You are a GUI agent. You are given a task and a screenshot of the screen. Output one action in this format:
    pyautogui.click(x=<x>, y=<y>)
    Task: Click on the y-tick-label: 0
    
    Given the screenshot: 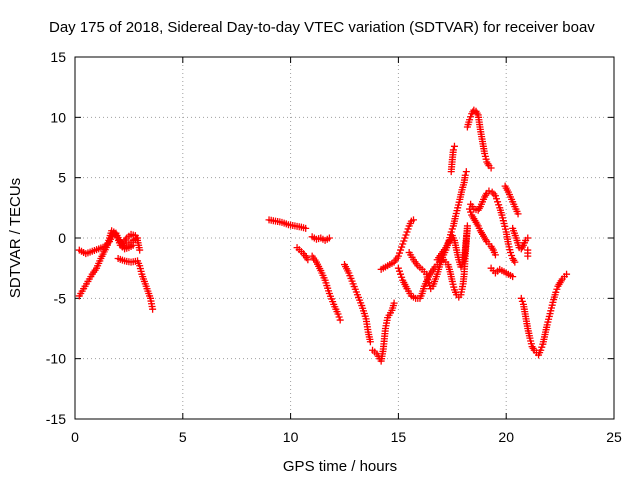 What is the action you would take?
    pyautogui.click(x=62, y=238)
    